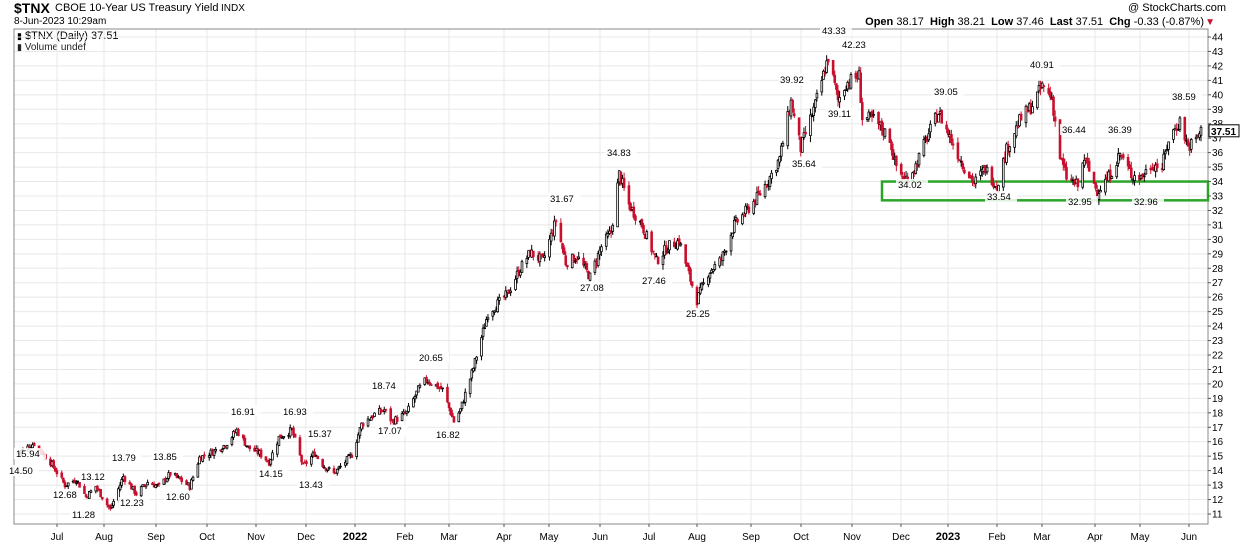 This screenshot has height=546, width=1240. I want to click on price-annotation: 25.25, so click(700, 314).